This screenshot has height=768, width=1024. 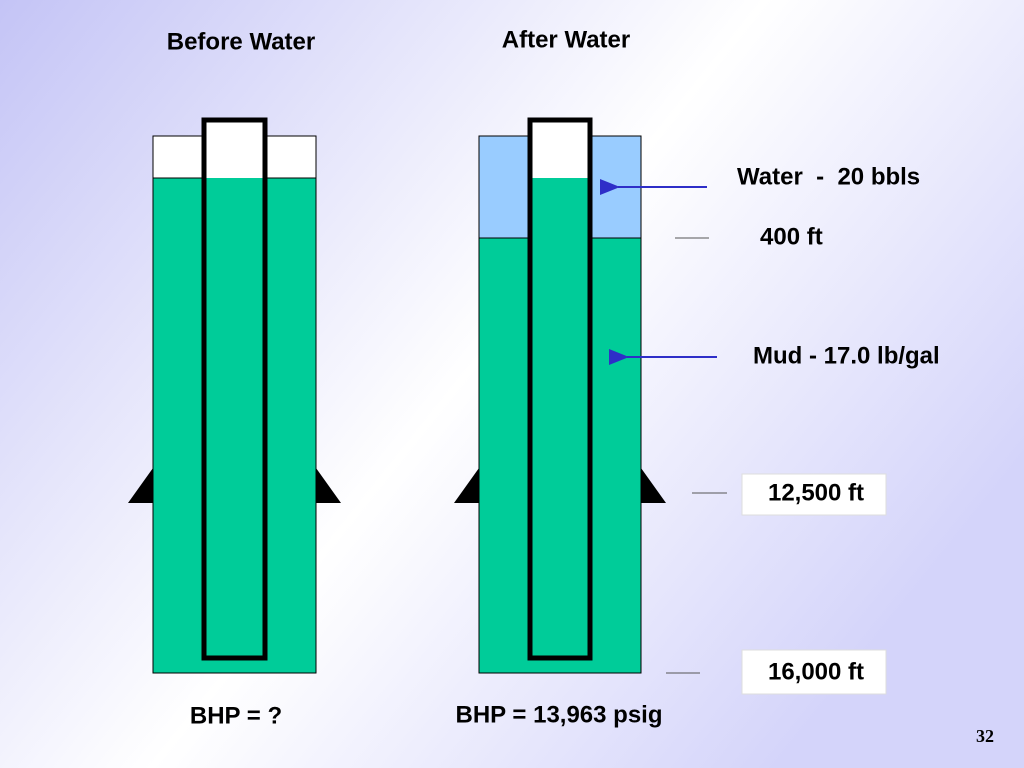 I want to click on label: Water - 20 bbls, so click(x=828, y=176).